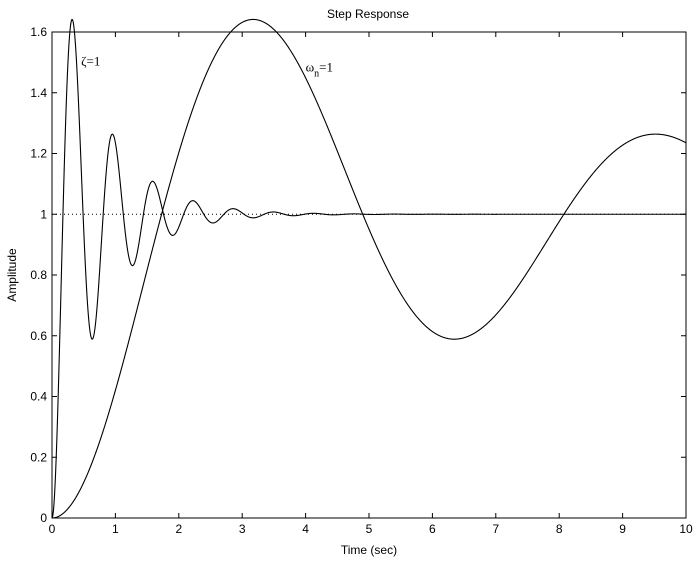 The height and width of the screenshot is (561, 700). I want to click on y-tick-label: 0.6, so click(38, 336).